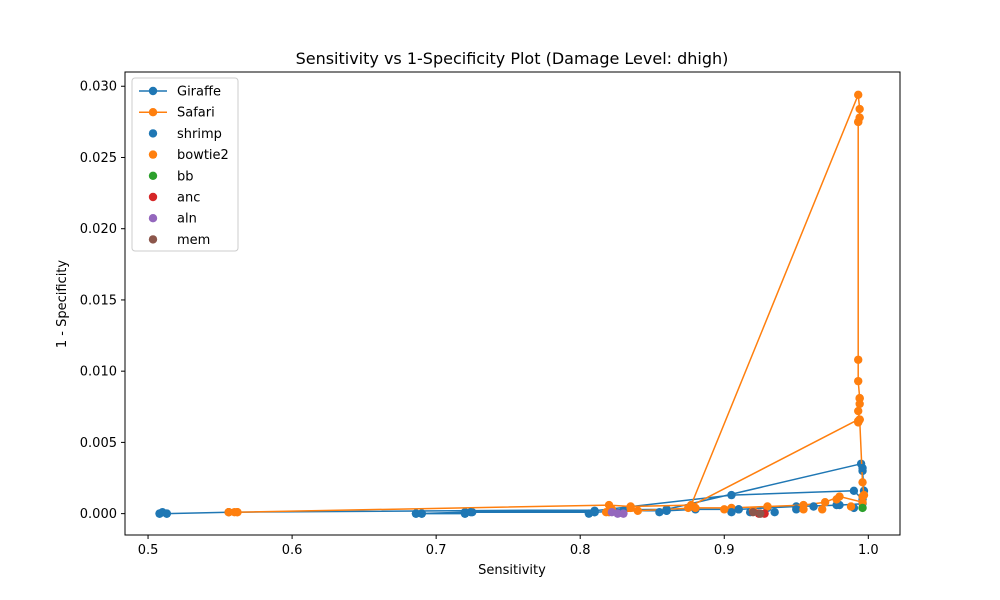 This screenshot has height=600, width=1000. What do you see at coordinates (508, 546) in the screenshot?
I see `x-axis: 0.5 0.6 0.7 0.8 0.9 1.0` at bounding box center [508, 546].